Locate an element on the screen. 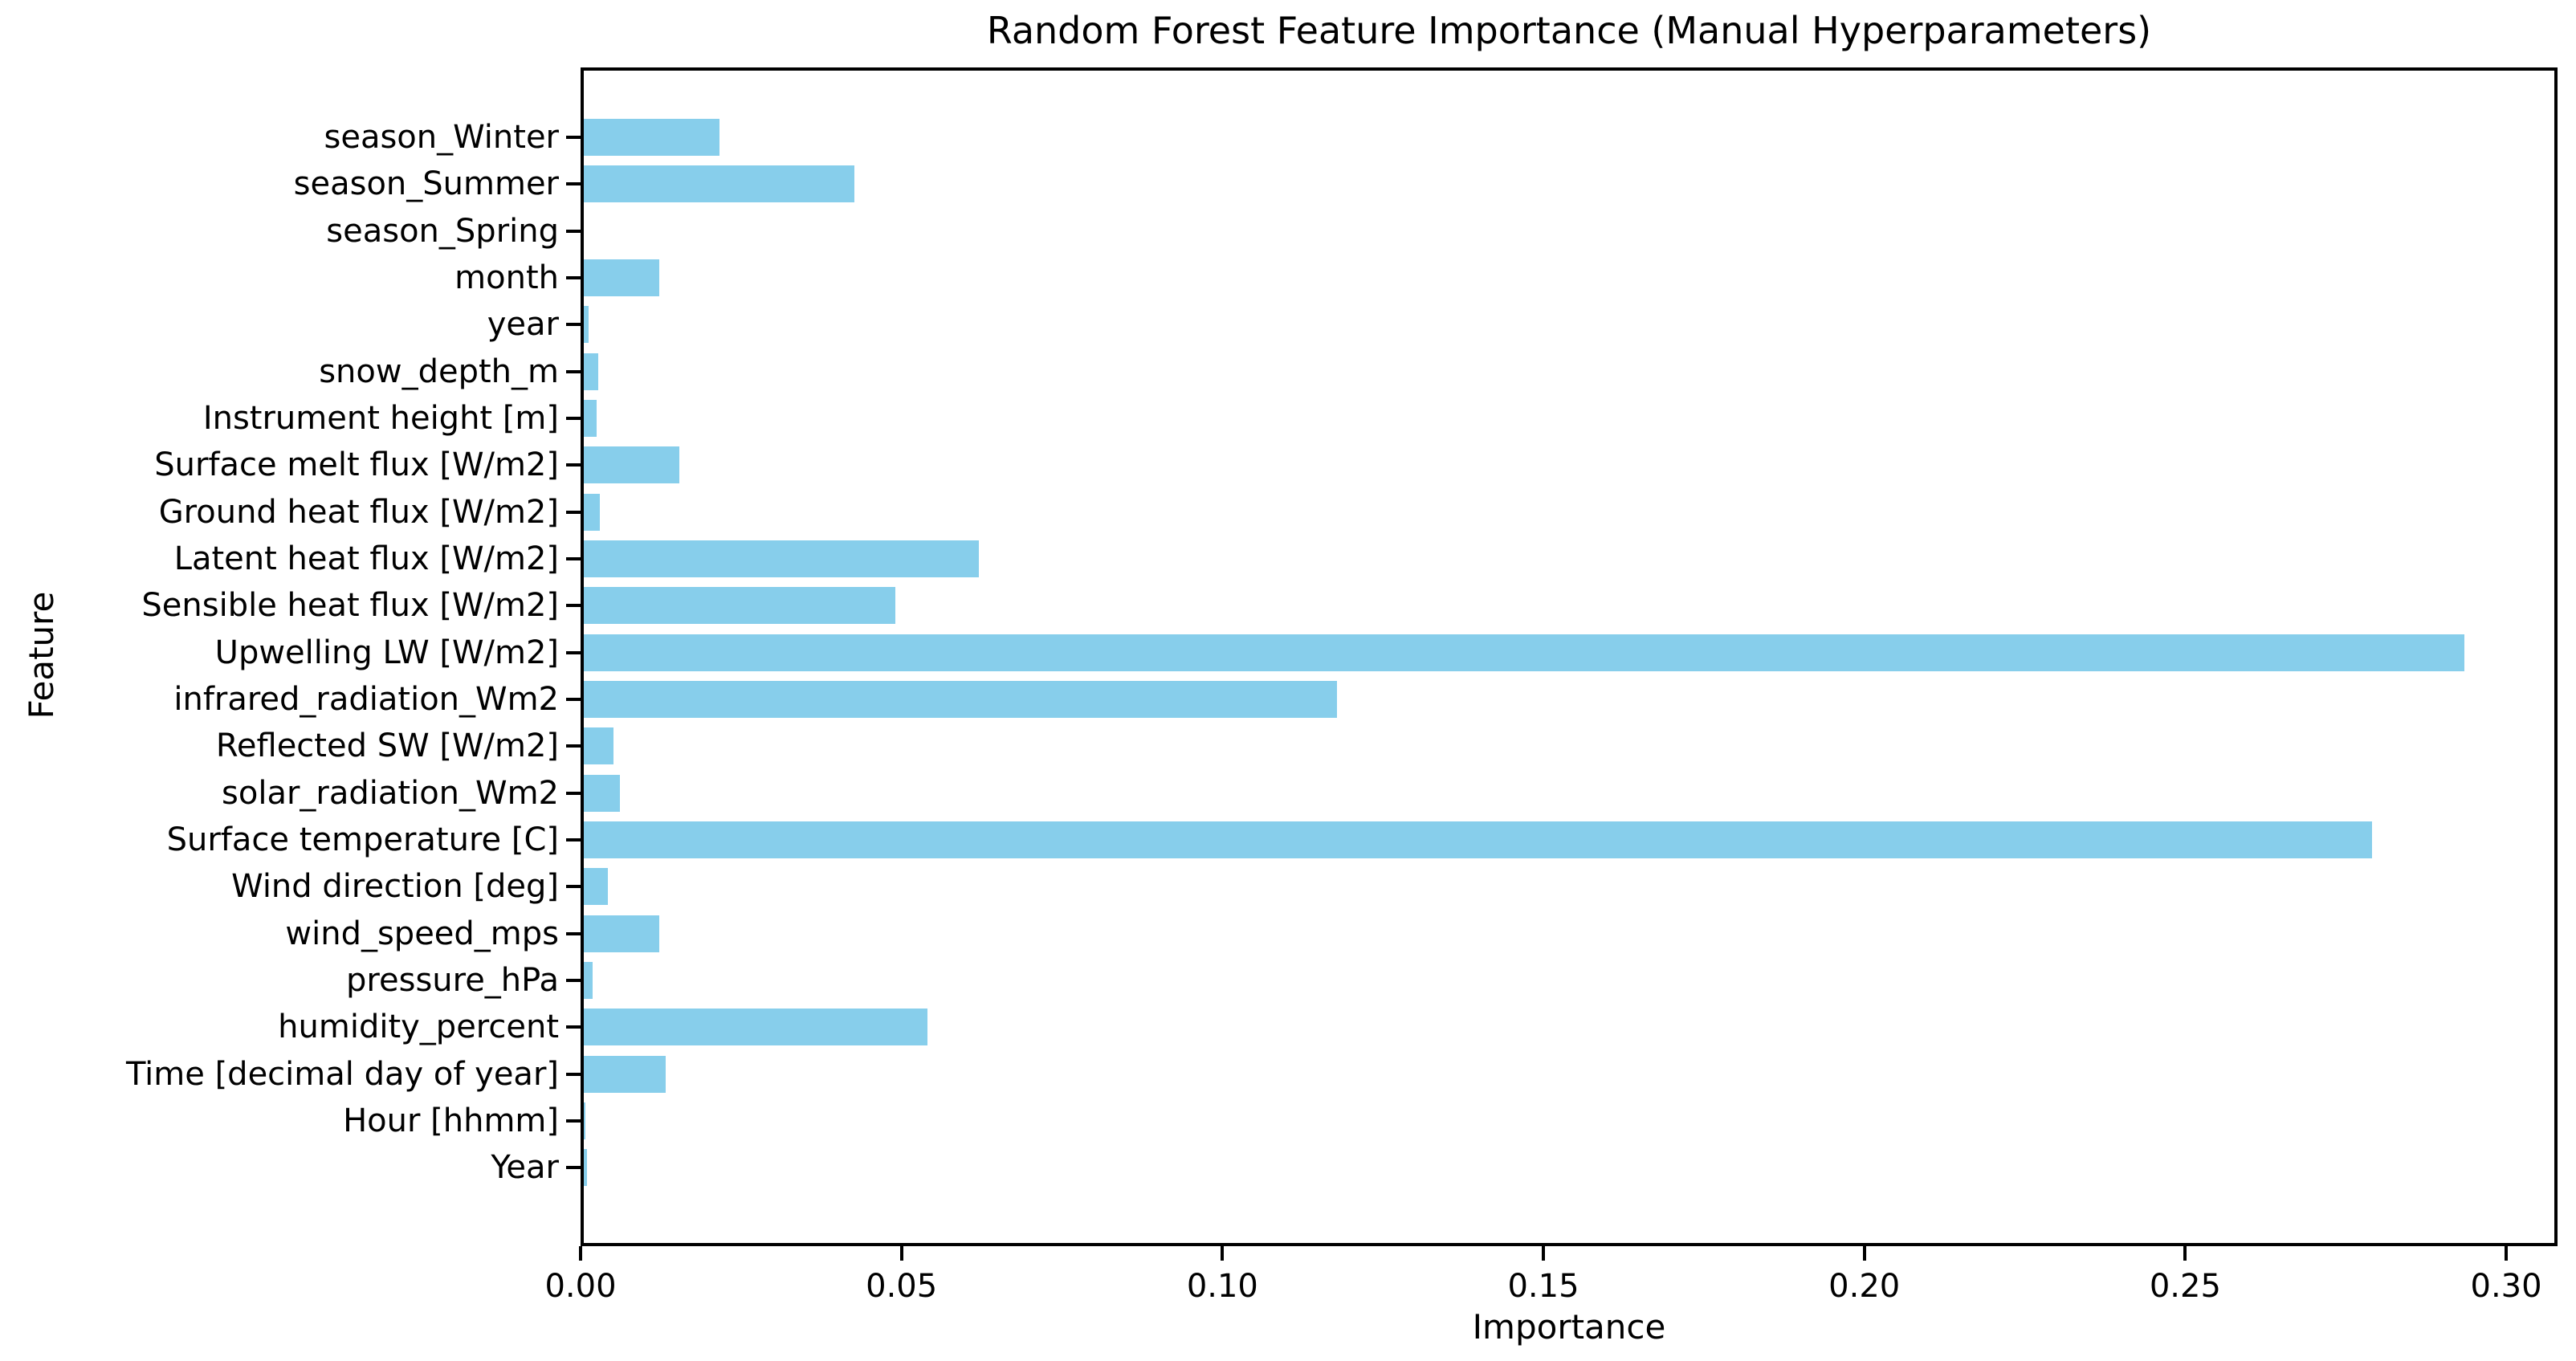 This screenshot has width=2576, height=1361. y-tick-label: year is located at coordinates (523, 325).